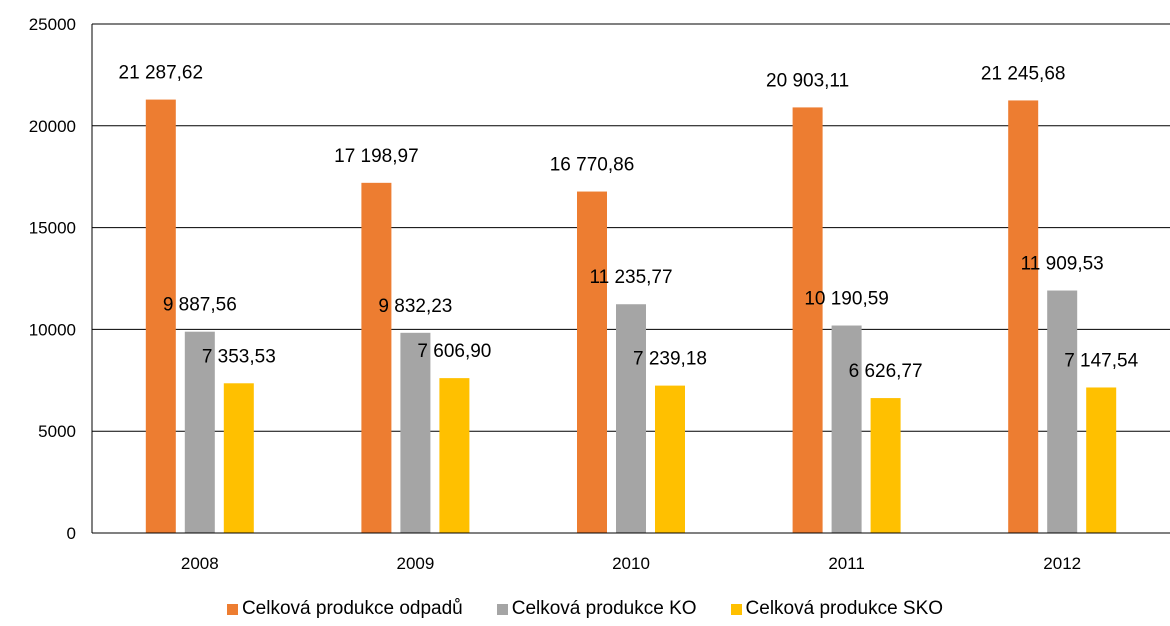 Image resolution: width=1170 pixels, height=626 pixels. Describe the element at coordinates (844, 608) in the screenshot. I see `legend-label-sko: Celková produkce SKO` at that location.